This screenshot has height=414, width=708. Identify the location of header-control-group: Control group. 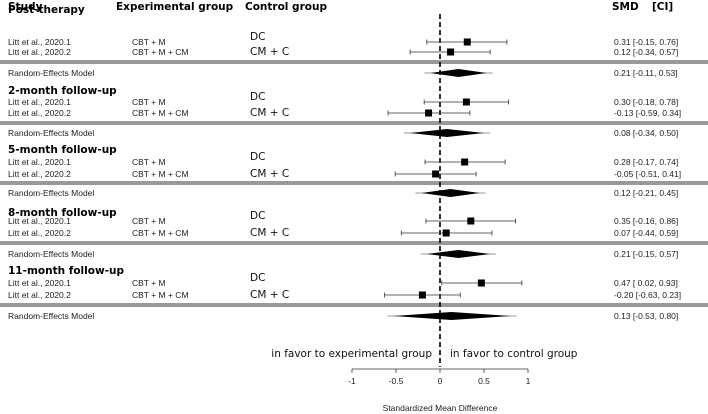
(286, 7).